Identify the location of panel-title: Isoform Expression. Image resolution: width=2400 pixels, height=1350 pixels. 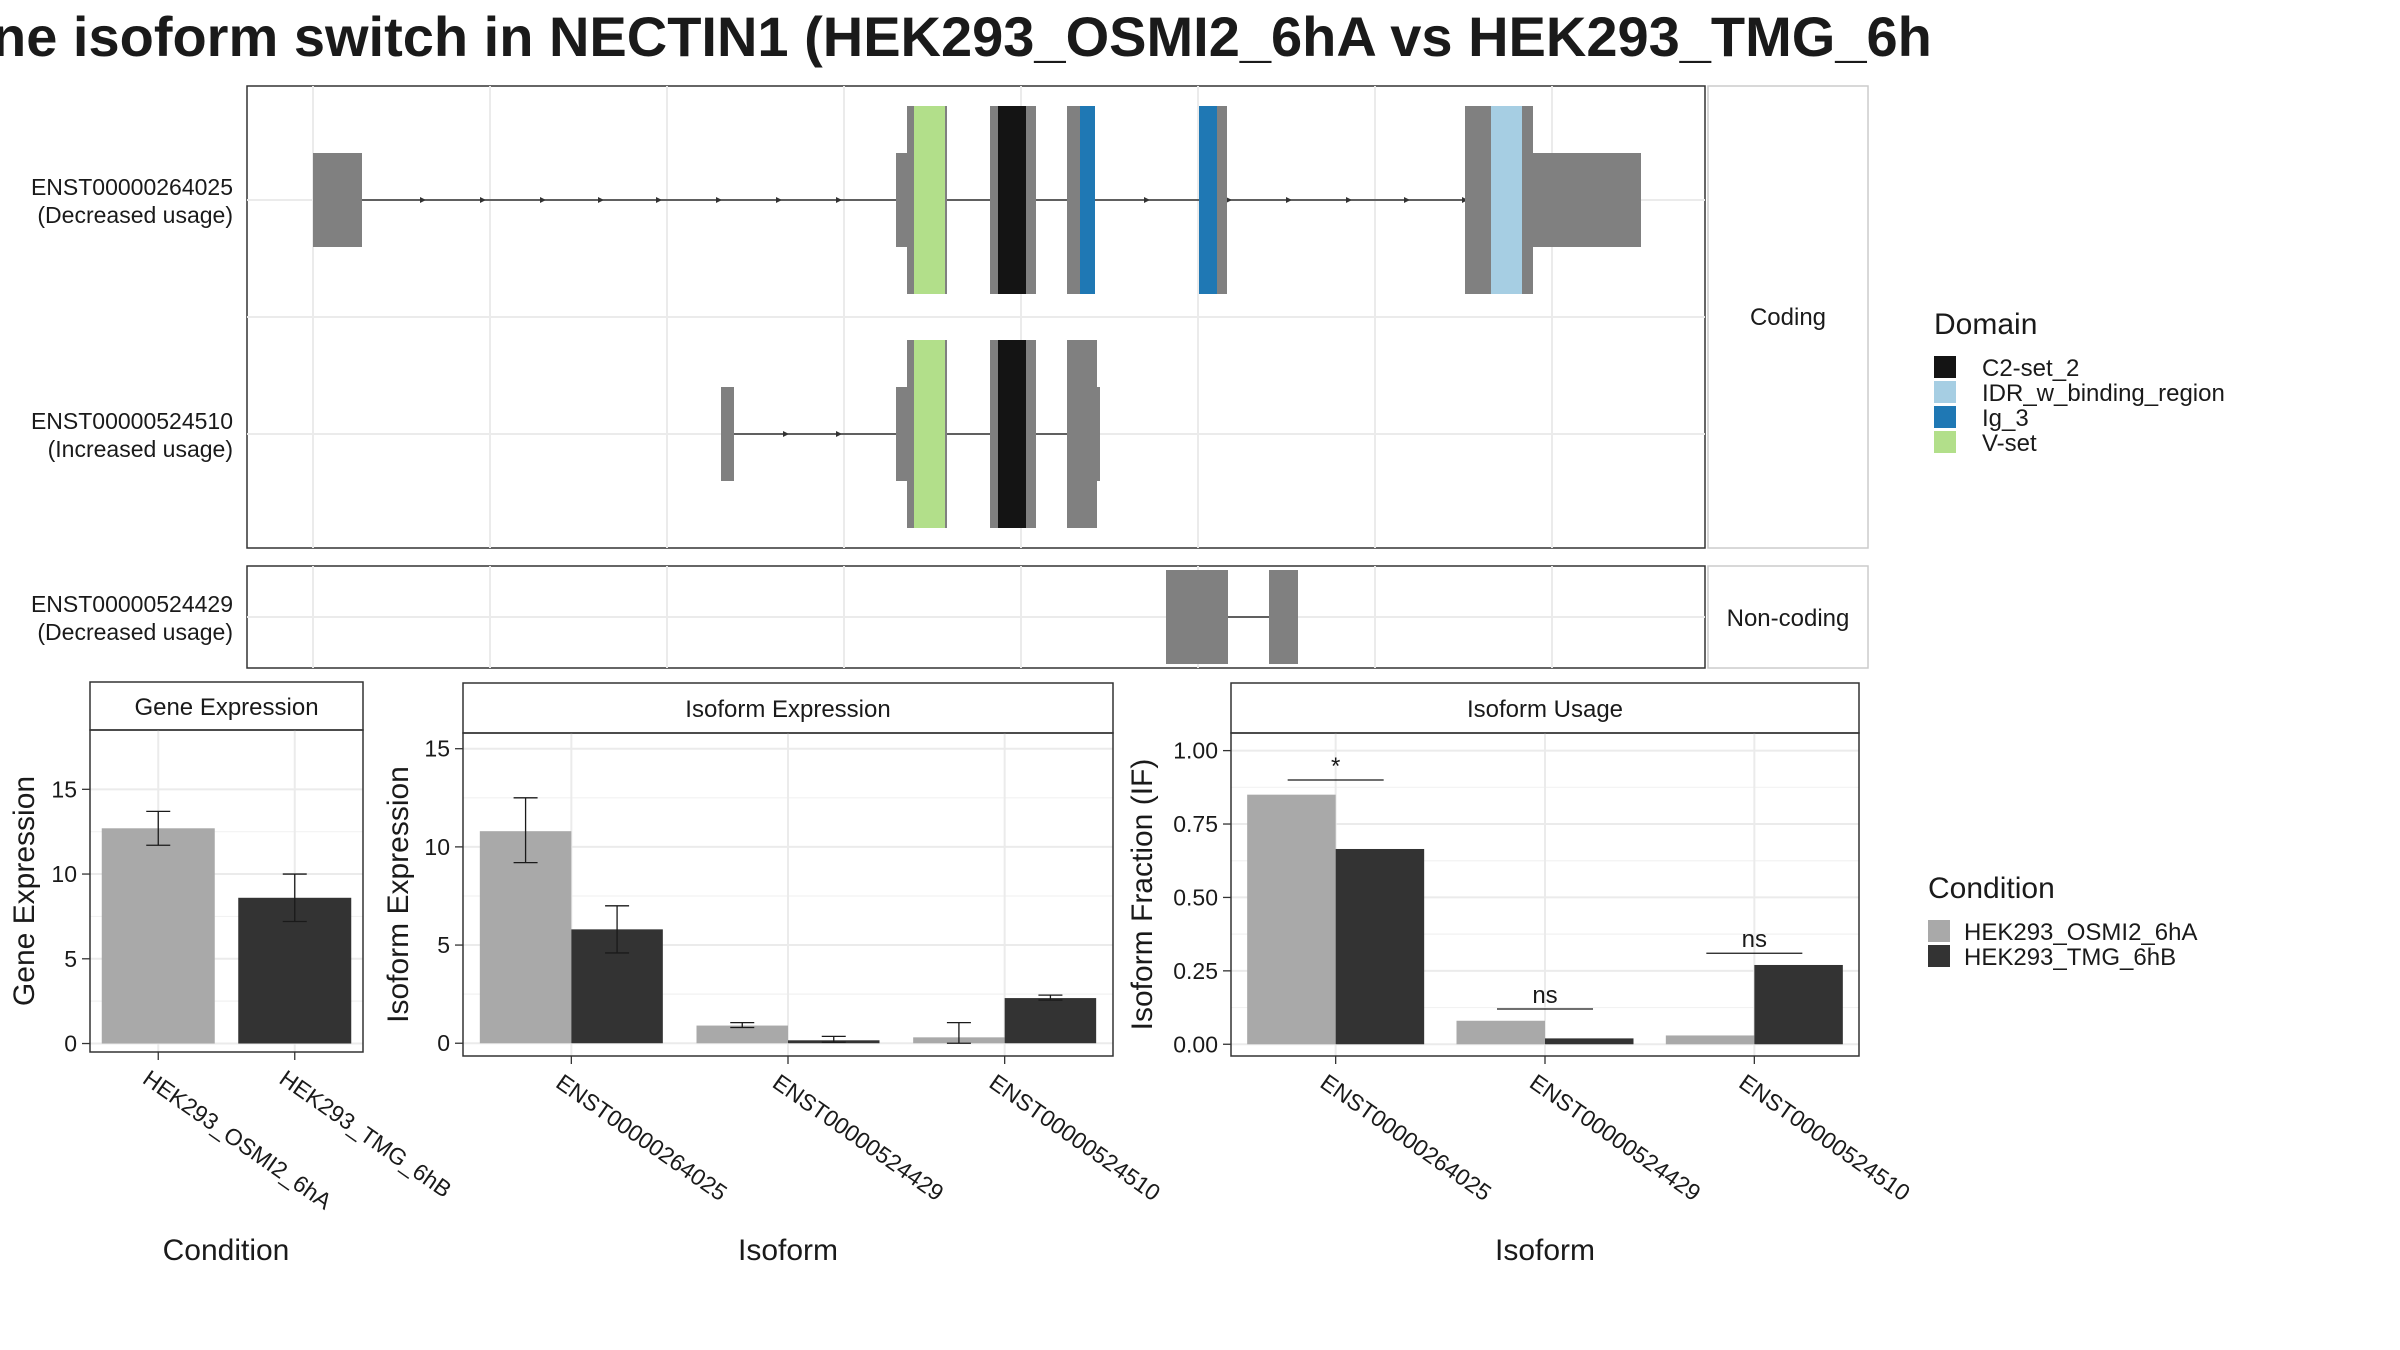
(787, 709).